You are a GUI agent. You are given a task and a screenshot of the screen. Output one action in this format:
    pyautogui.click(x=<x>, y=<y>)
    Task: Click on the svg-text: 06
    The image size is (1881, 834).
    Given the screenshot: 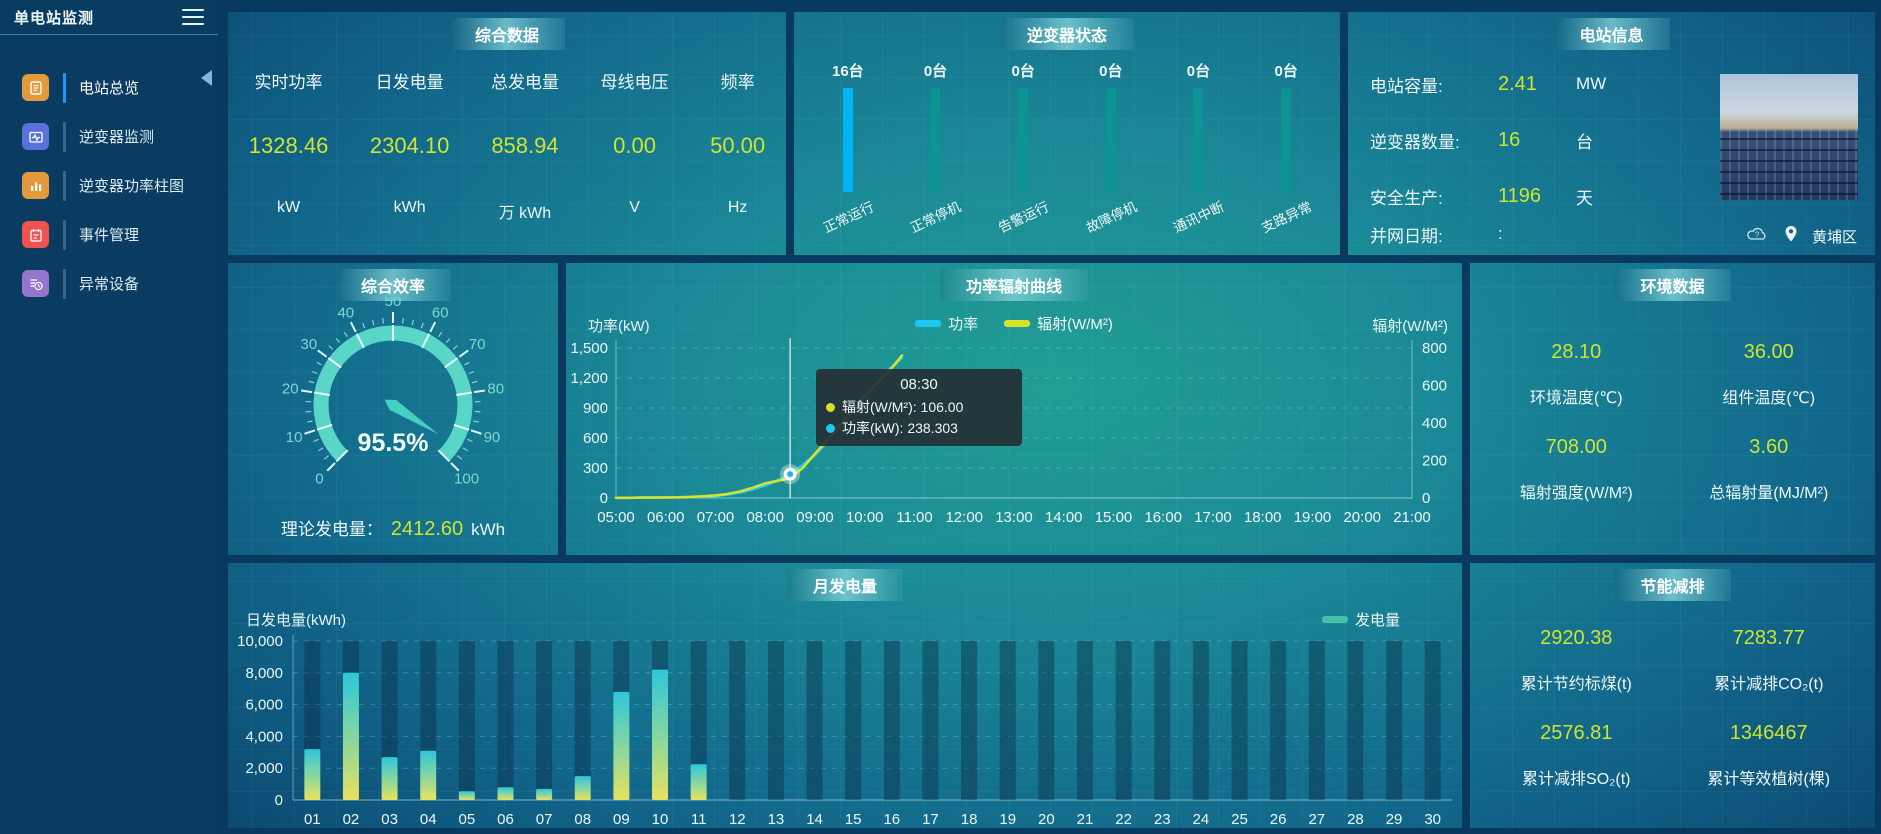 What is the action you would take?
    pyautogui.click(x=505, y=819)
    